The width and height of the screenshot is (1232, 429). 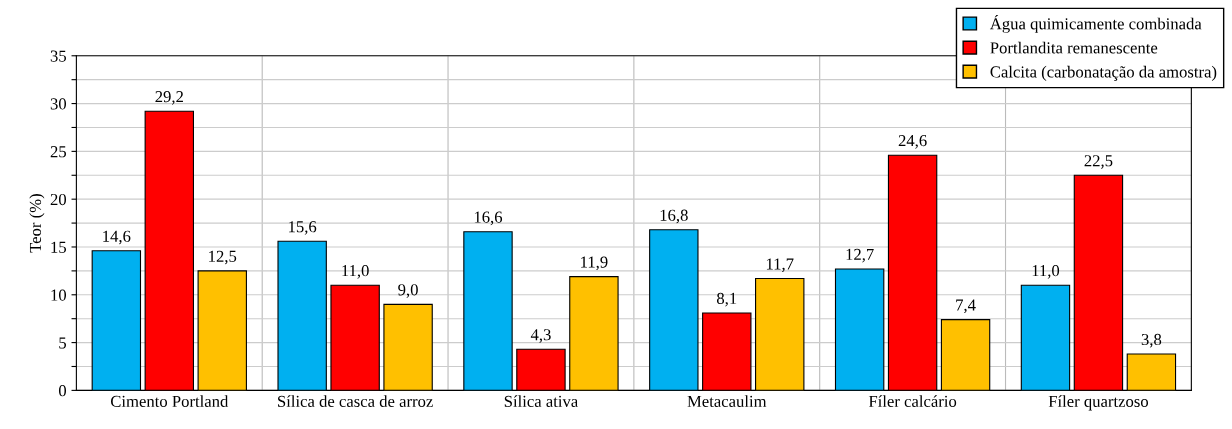 I want to click on data-label: 22,5, so click(x=1098, y=162).